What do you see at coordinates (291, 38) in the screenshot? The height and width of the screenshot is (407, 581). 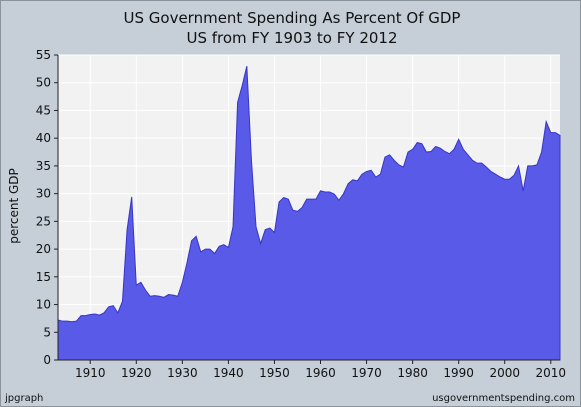 I see `chart-subtitle: US from FY 1903 to FY 2012` at bounding box center [291, 38].